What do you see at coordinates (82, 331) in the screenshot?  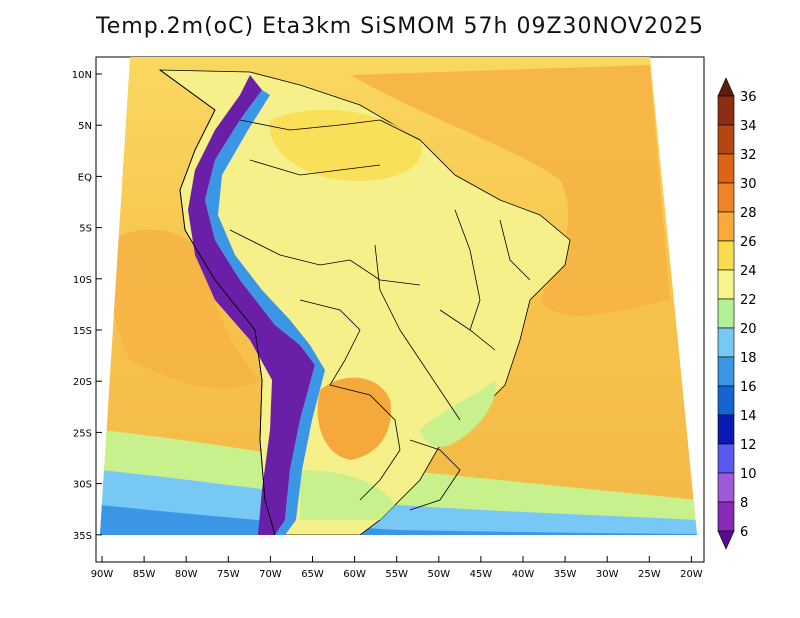 I see `lat-tick-label: 15S` at bounding box center [82, 331].